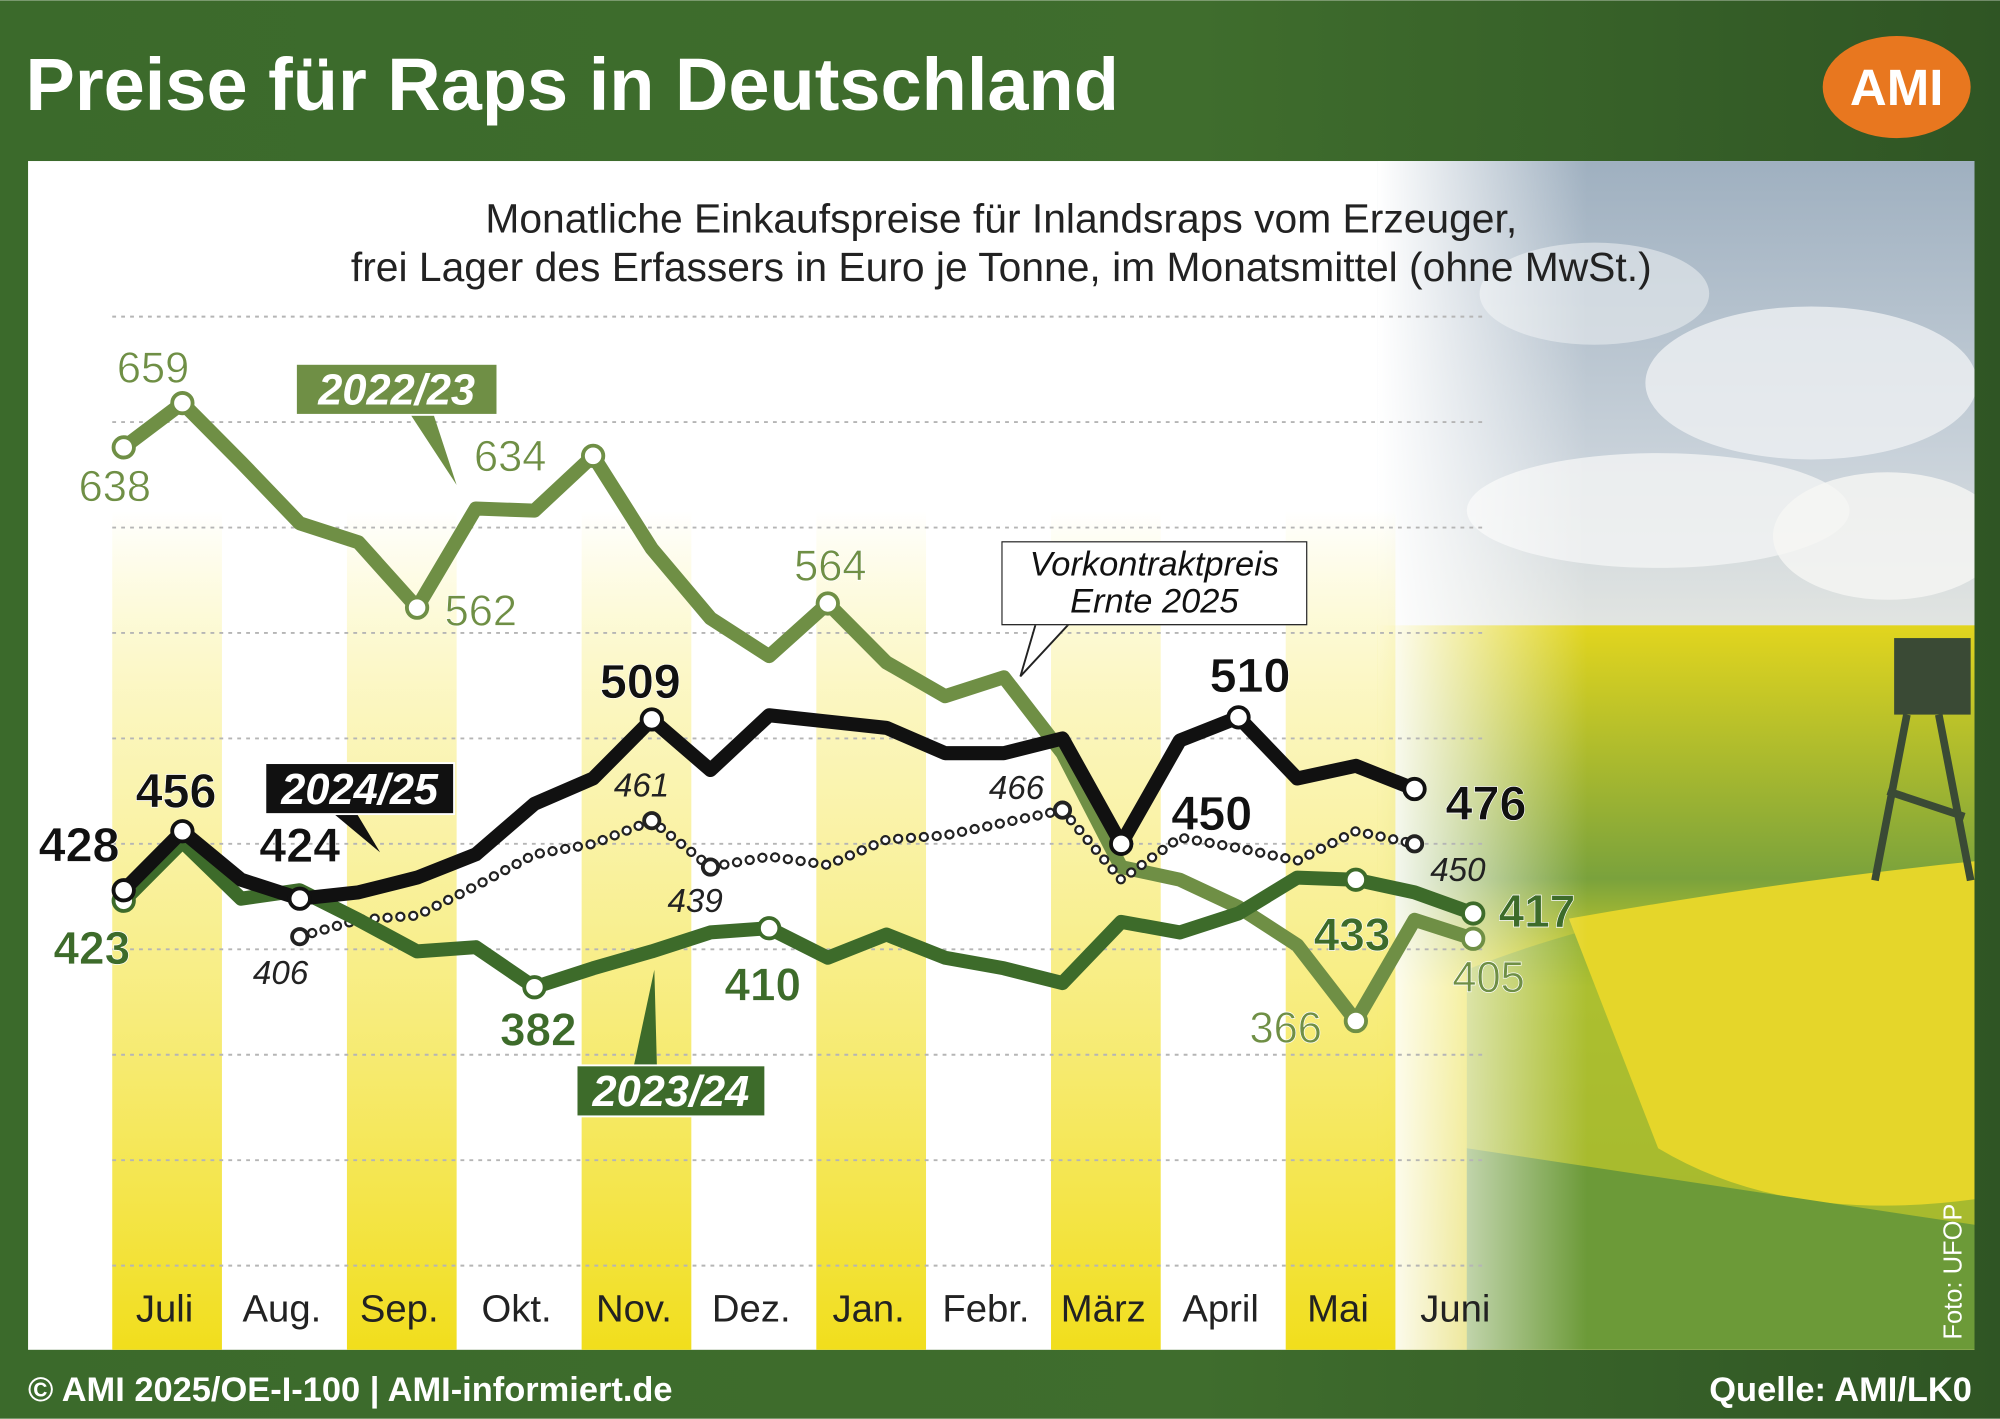 This screenshot has height=1419, width=2000. I want to click on legend-label: Vorkontraktpreis Ernte 2025, so click(1154, 583).